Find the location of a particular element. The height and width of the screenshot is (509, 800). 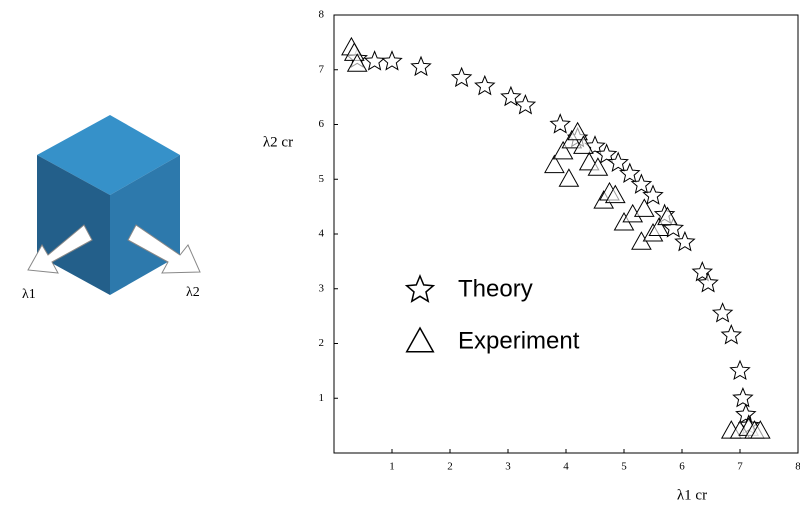

x-tick-label: 3 is located at coordinates (508, 467).